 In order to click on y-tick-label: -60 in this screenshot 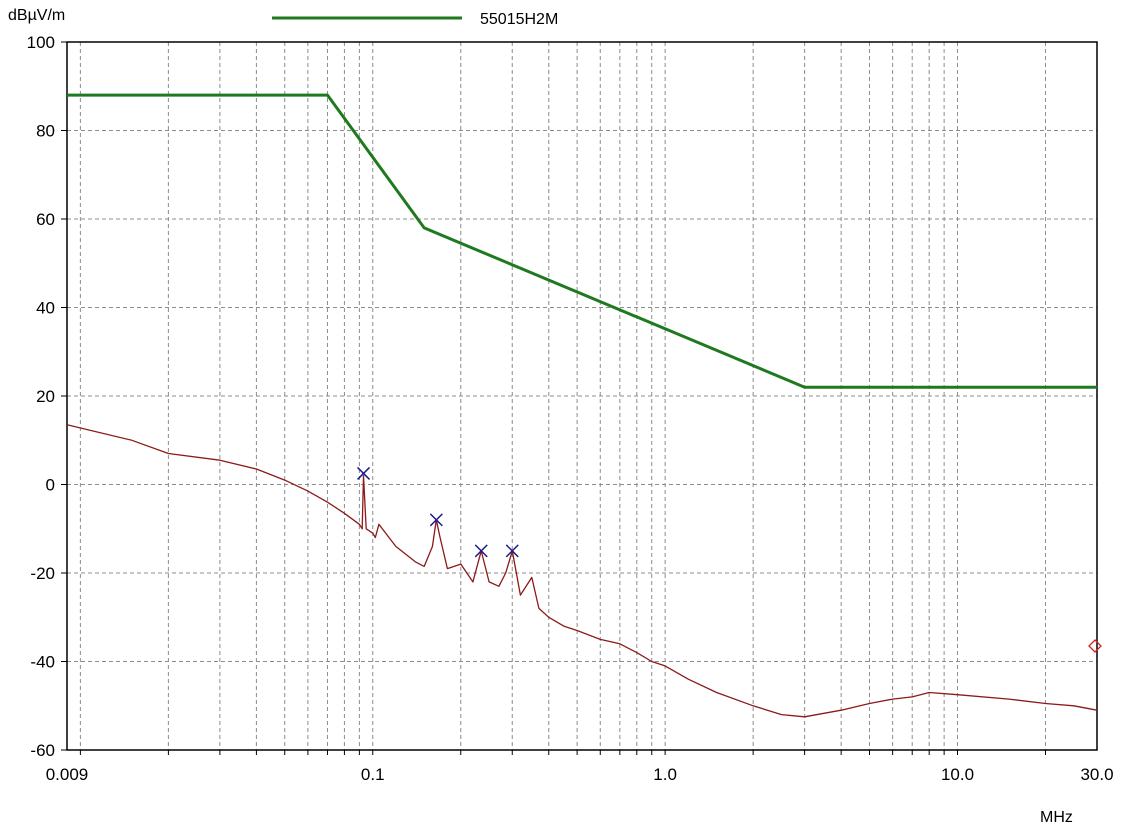, I will do `click(42, 750)`.